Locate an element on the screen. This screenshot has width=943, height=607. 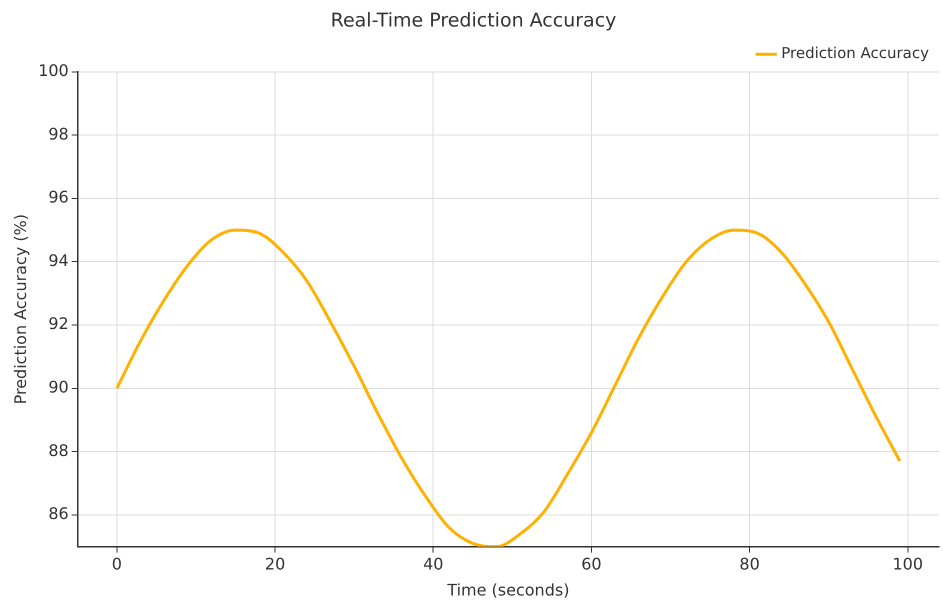
y-tick-label: 94 is located at coordinates (58, 260).